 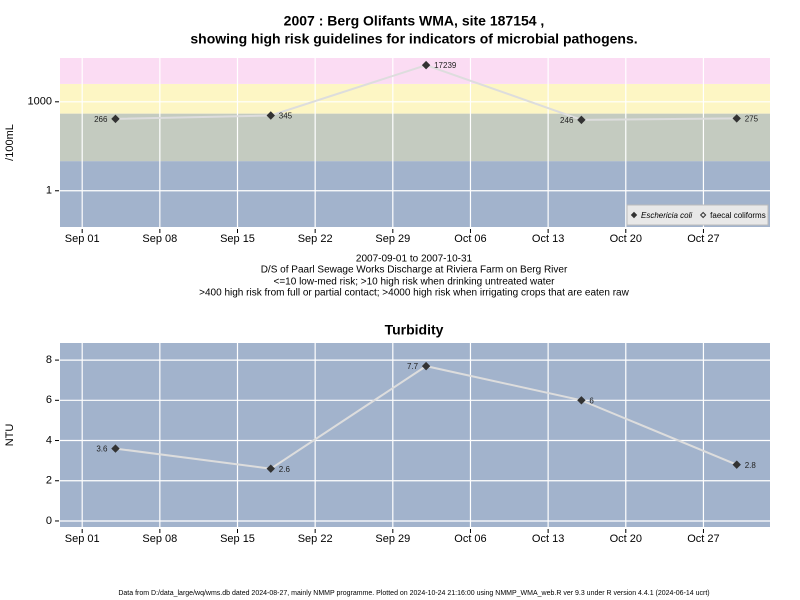 What do you see at coordinates (751, 465) in the screenshot?
I see `data-label: 2.8` at bounding box center [751, 465].